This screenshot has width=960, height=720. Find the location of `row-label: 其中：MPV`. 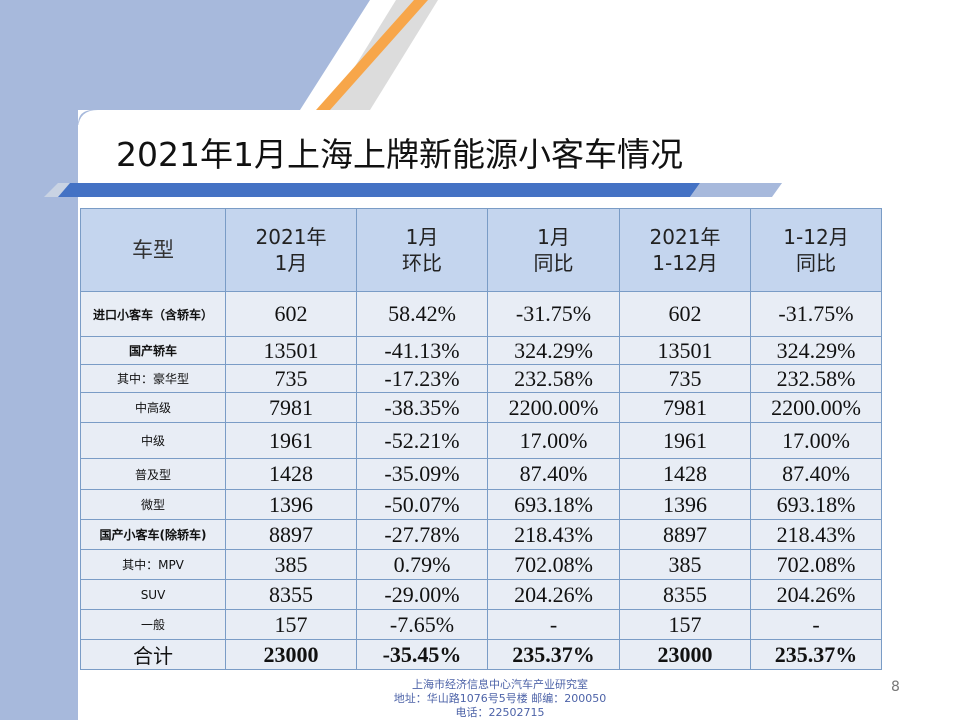

row-label: 其中：MPV is located at coordinates (153, 564).